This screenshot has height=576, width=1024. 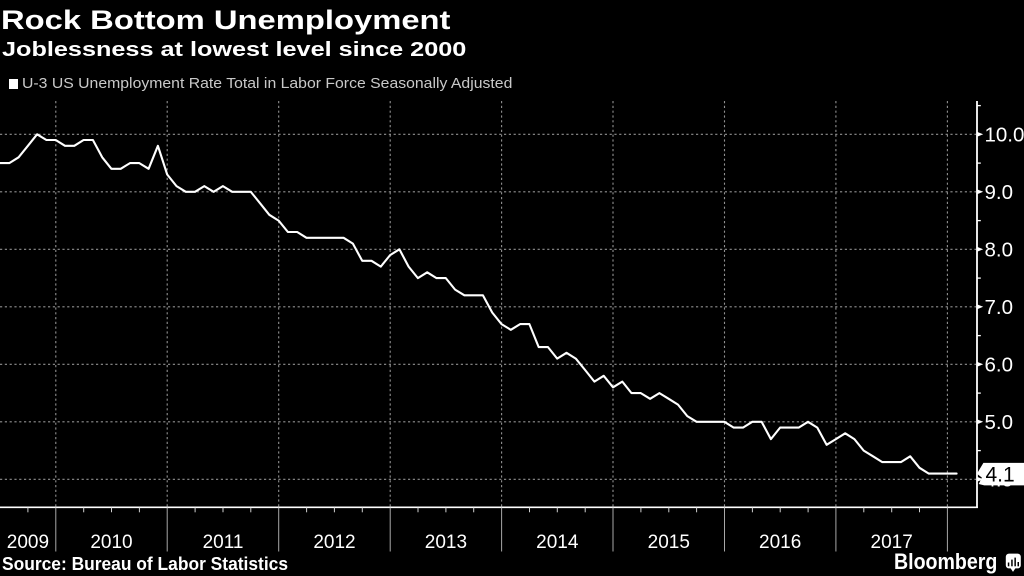 What do you see at coordinates (28, 542) in the screenshot?
I see `svg-text: 2009` at bounding box center [28, 542].